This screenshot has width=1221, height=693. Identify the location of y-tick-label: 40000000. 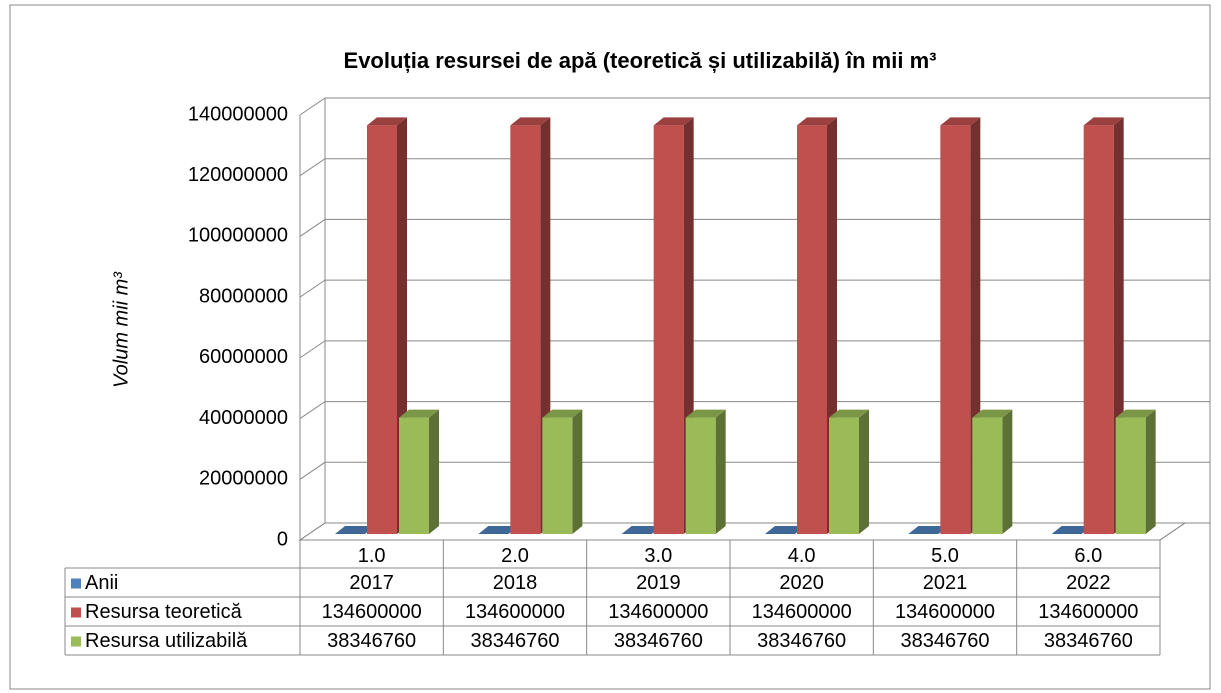
(243, 418).